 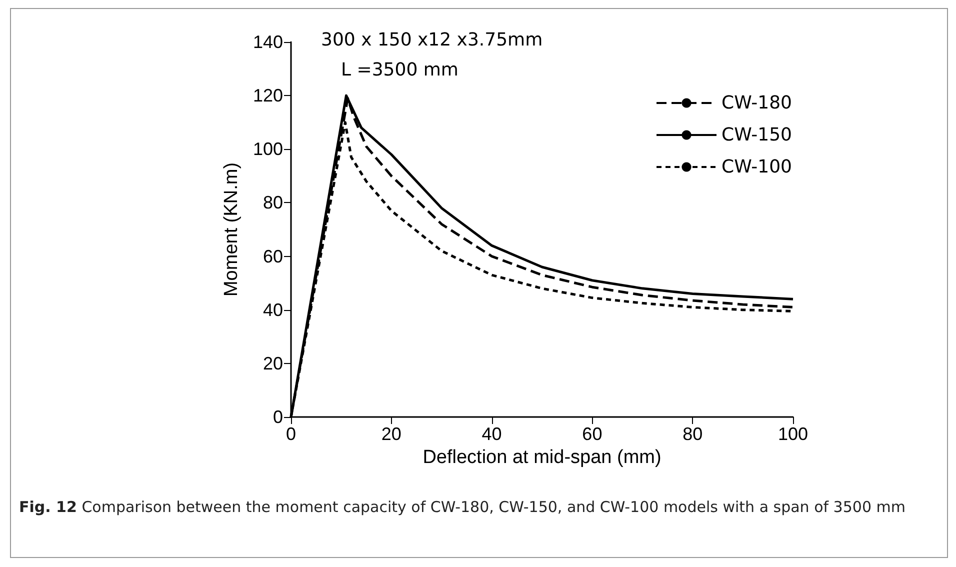 I want to click on y-tick-label: 80, so click(x=272, y=202).